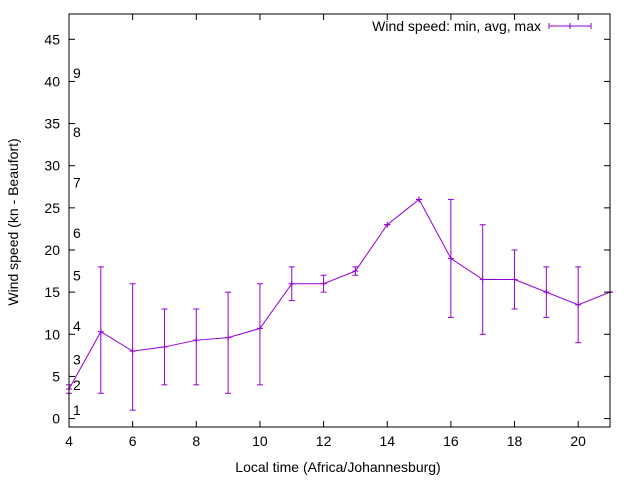 The image size is (640, 480). What do you see at coordinates (52, 166) in the screenshot?
I see `y-tick-label: 30` at bounding box center [52, 166].